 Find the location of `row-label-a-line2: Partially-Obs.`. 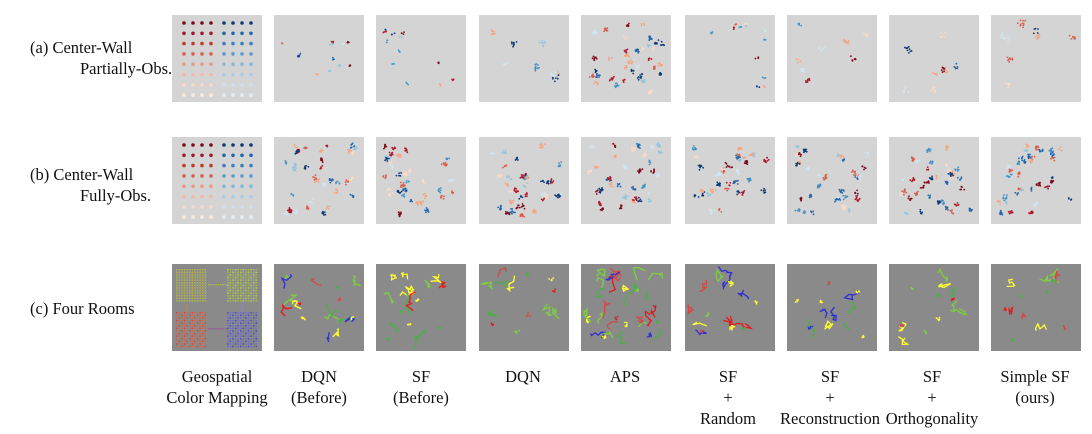

row-label-a-line2: Partially-Obs. is located at coordinates (126, 68).